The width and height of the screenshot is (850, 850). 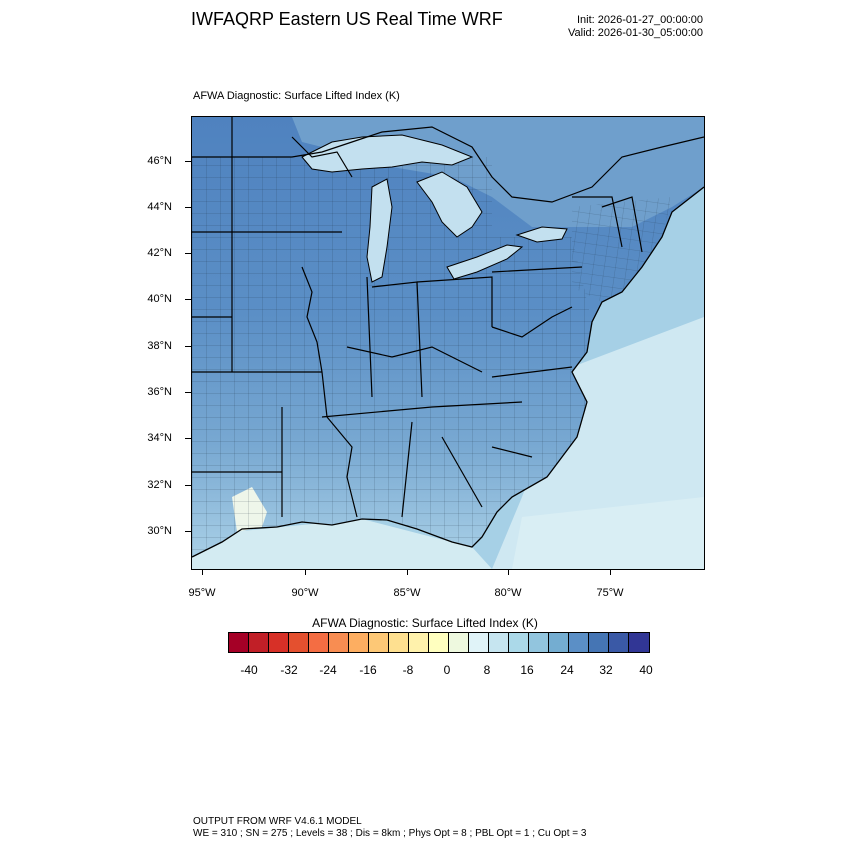 I want to click on lon-label-90: 90°W, so click(x=305, y=593).